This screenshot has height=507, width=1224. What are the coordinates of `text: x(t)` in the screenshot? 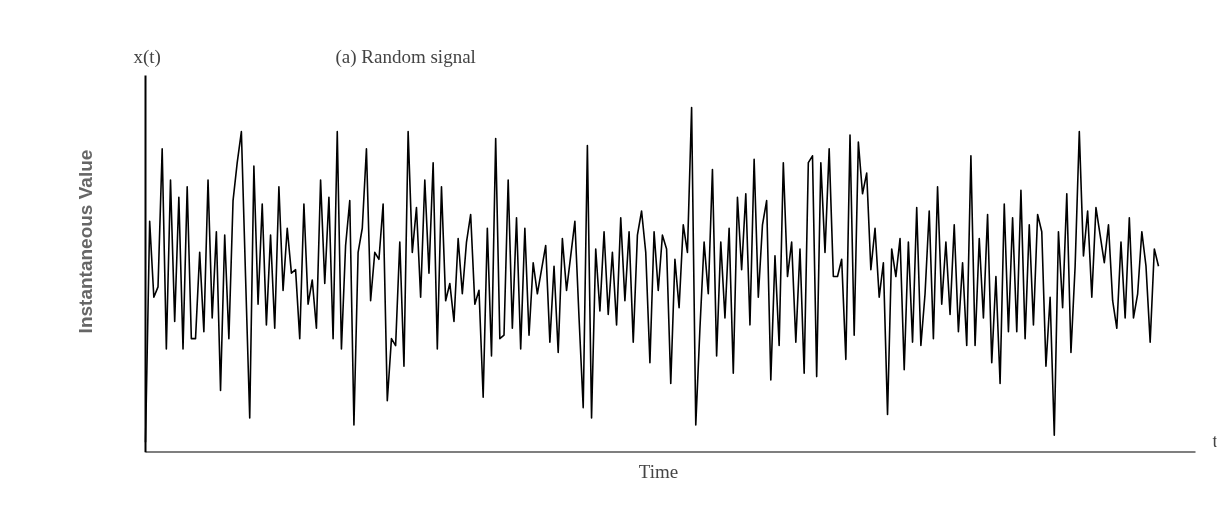 It's located at (147, 56).